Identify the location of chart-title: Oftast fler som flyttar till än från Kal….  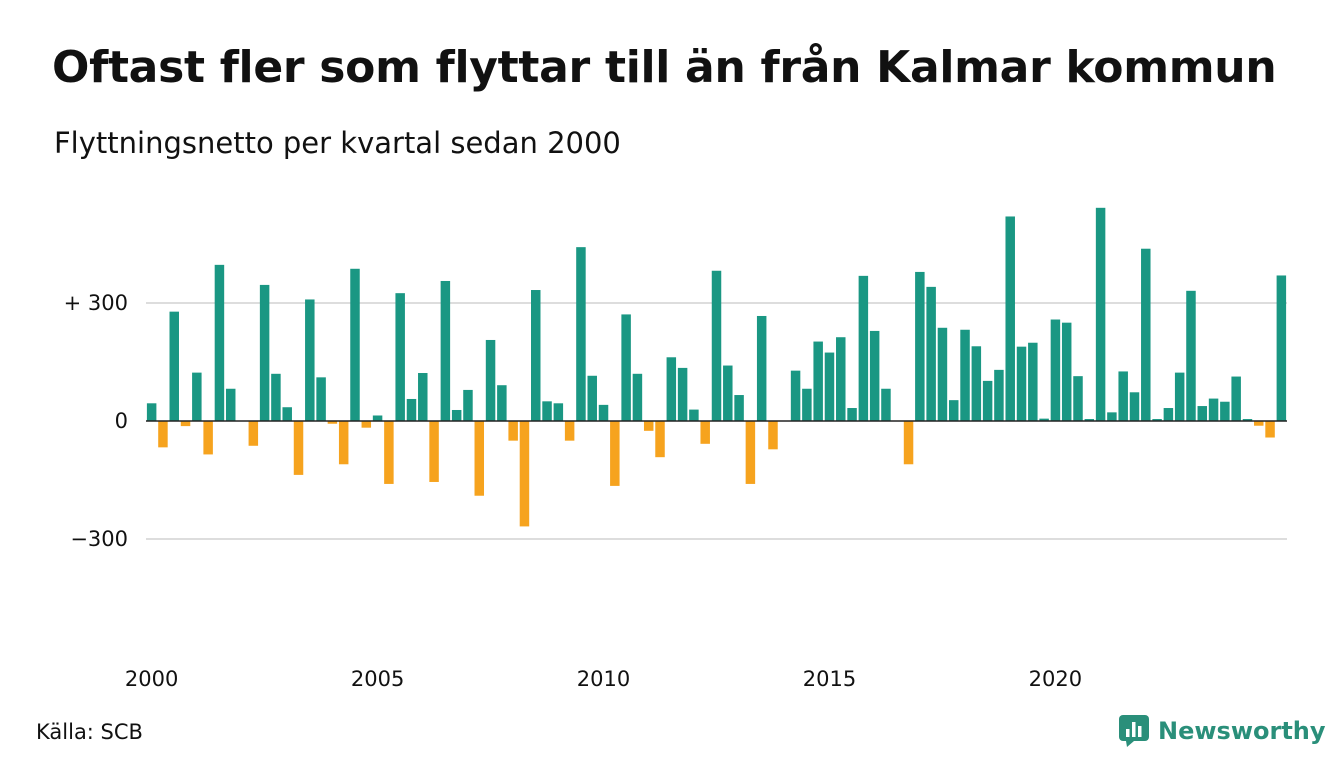
(664, 67).